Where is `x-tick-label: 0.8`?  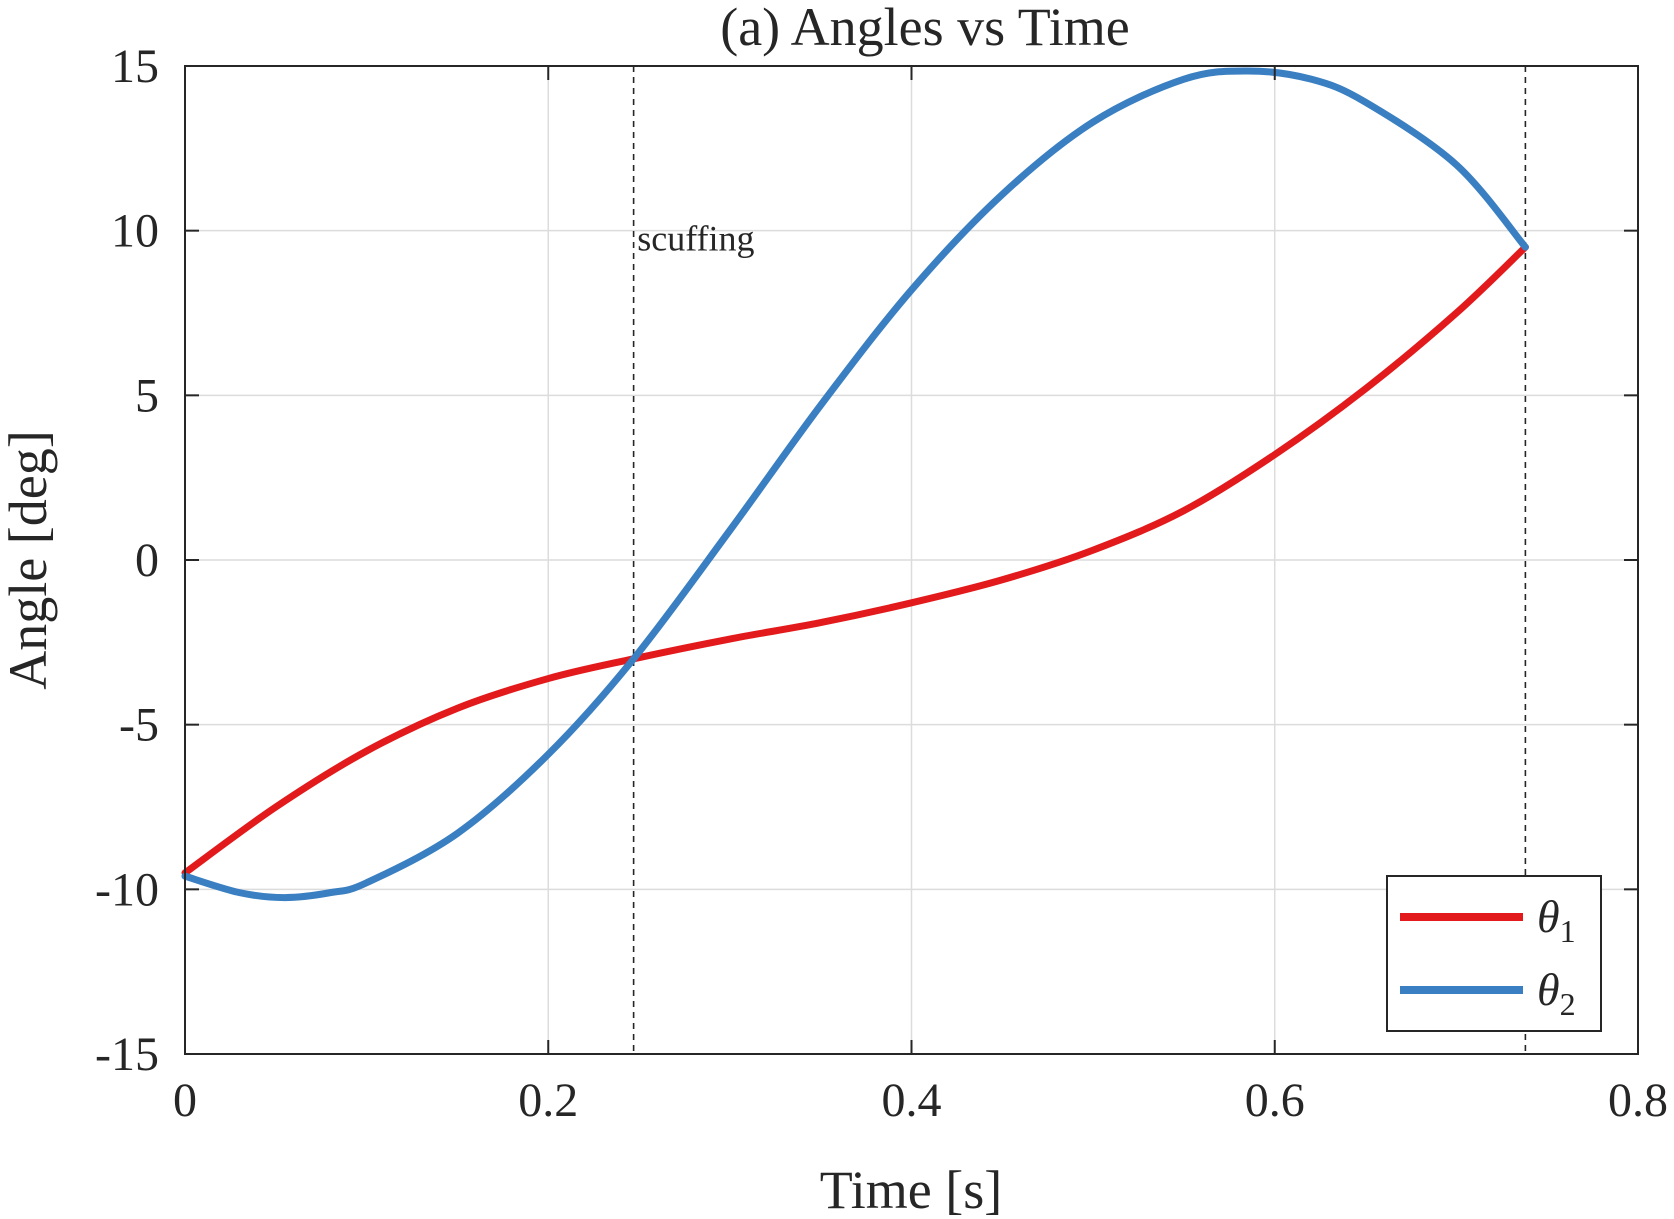 x-tick-label: 0.8 is located at coordinates (1638, 1100).